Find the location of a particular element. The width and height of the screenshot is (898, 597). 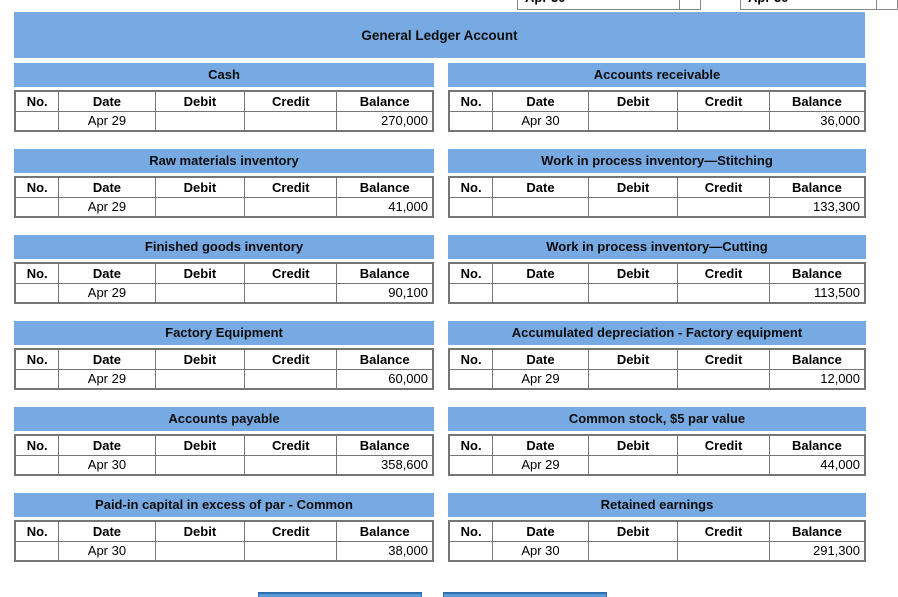

table-row: 113,500 is located at coordinates (657, 293).